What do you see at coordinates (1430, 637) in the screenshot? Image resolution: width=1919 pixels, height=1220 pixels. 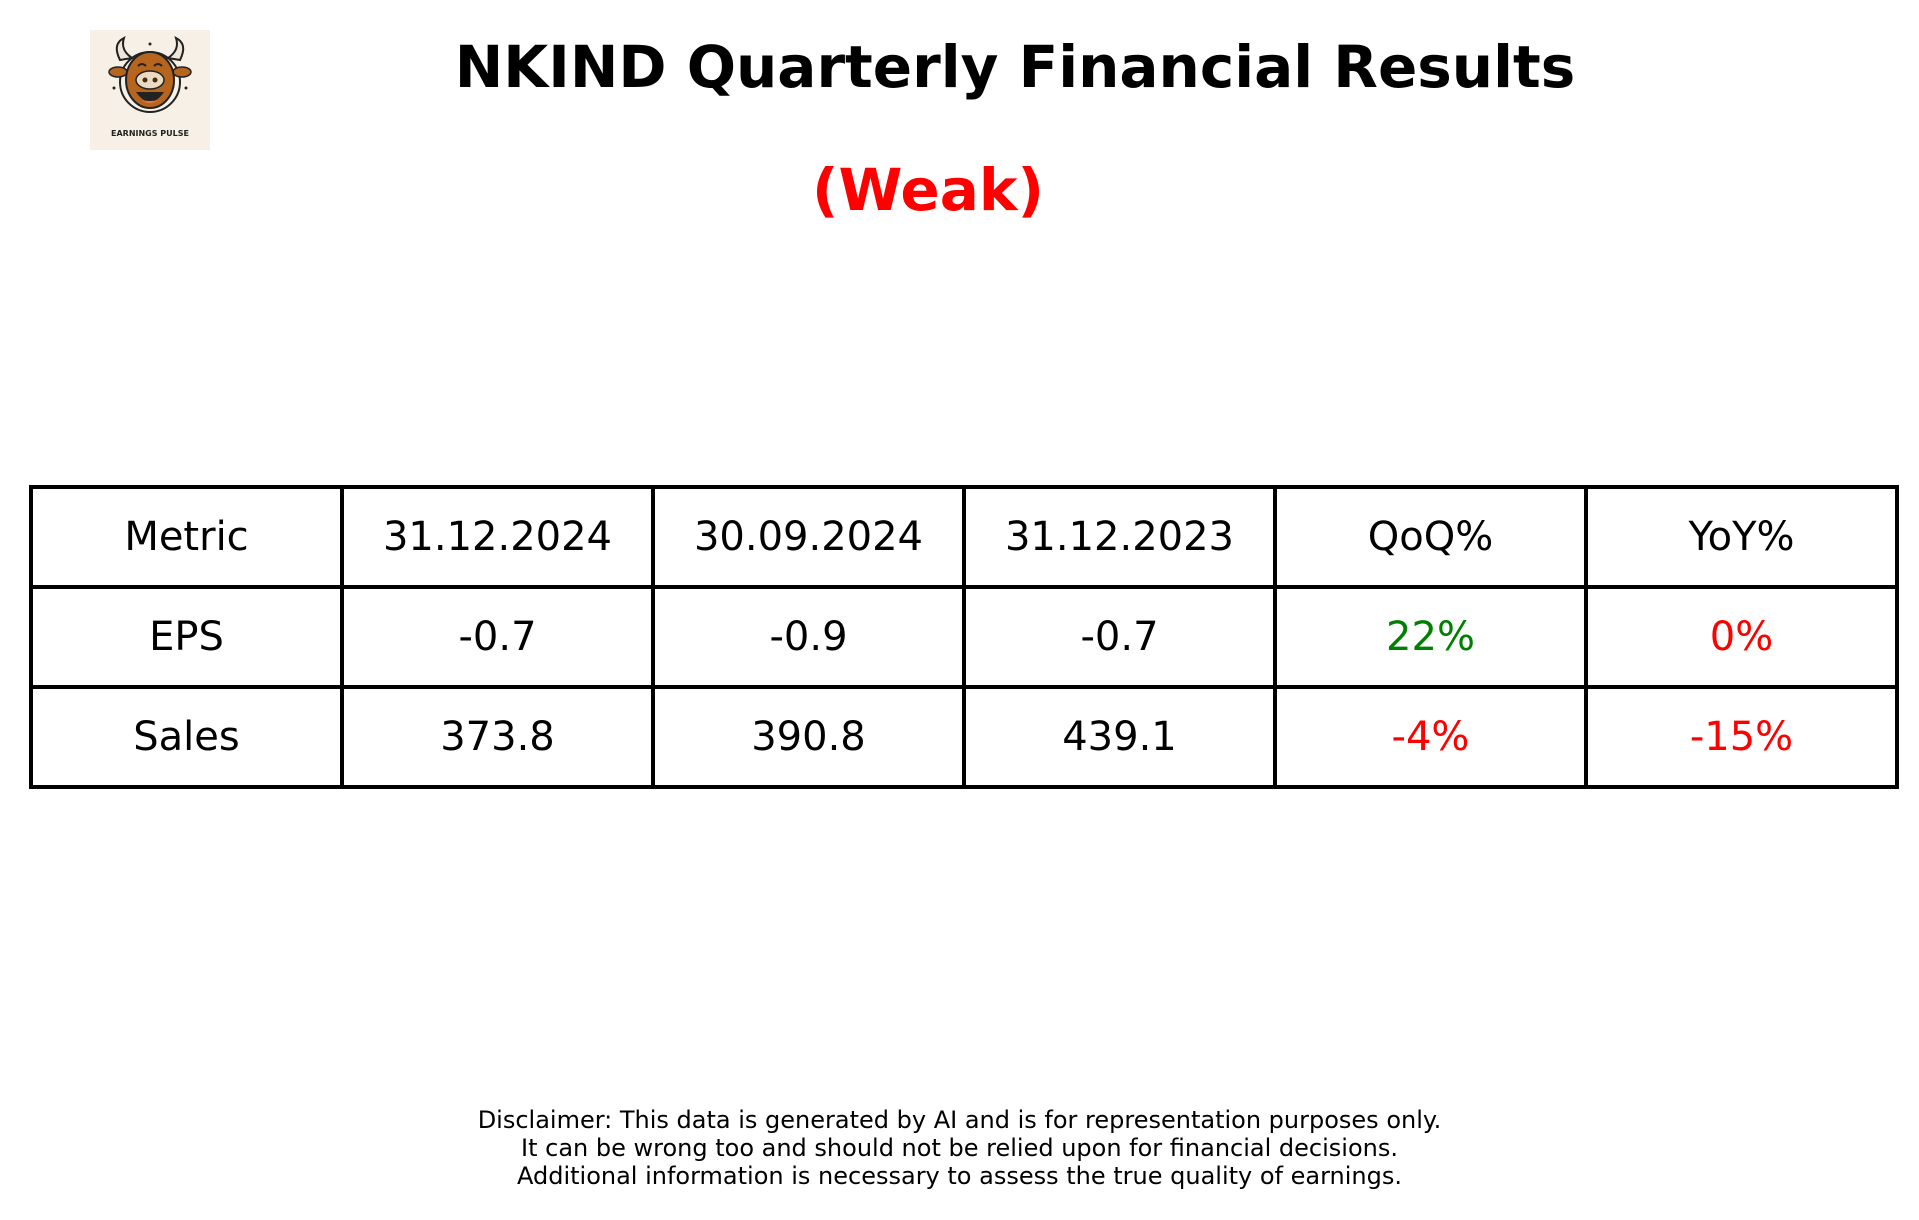 I see `qoq-cell: 22%` at bounding box center [1430, 637].